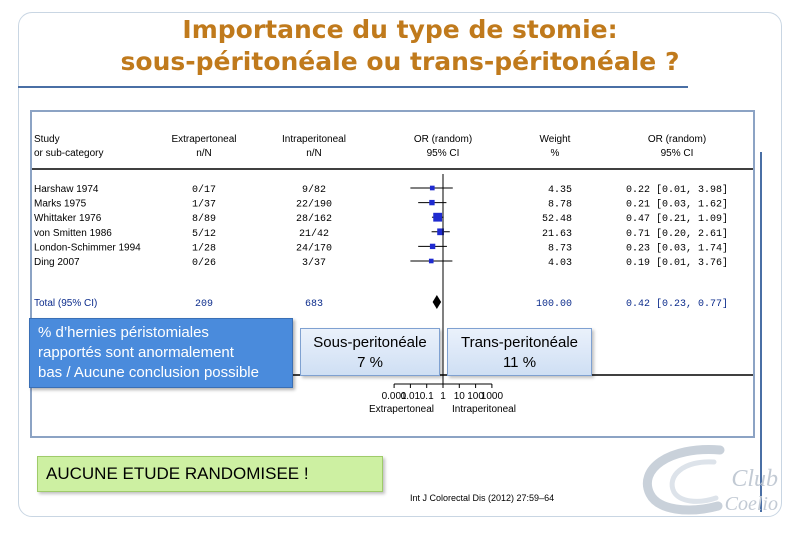 The height and width of the screenshot is (533, 800). I want to click on logo-word-club: Club, so click(754, 479).